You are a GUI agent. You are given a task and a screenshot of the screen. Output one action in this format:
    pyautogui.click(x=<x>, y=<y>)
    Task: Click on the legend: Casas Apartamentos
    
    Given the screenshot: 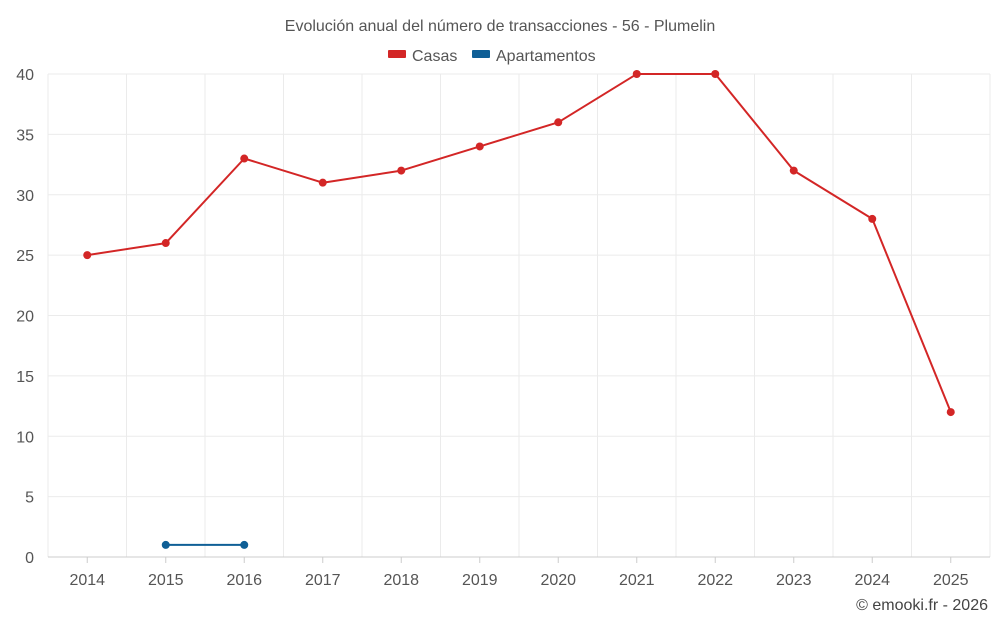 What is the action you would take?
    pyautogui.click(x=492, y=56)
    